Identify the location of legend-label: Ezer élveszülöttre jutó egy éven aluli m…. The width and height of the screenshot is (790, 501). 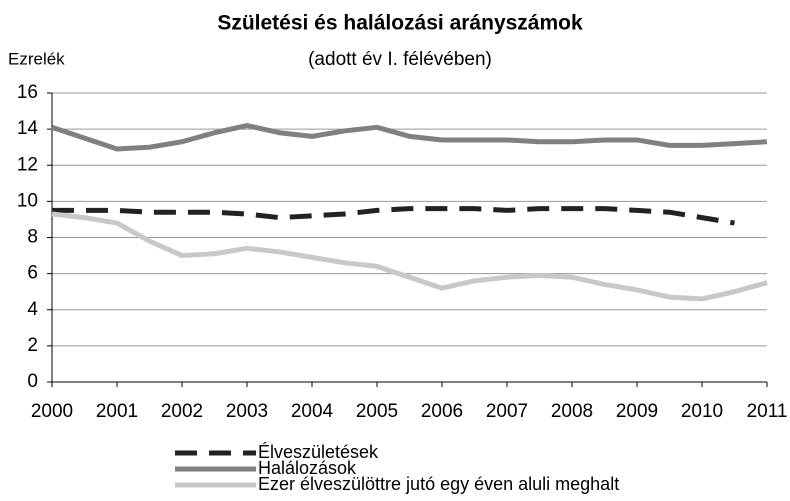
(438, 484).